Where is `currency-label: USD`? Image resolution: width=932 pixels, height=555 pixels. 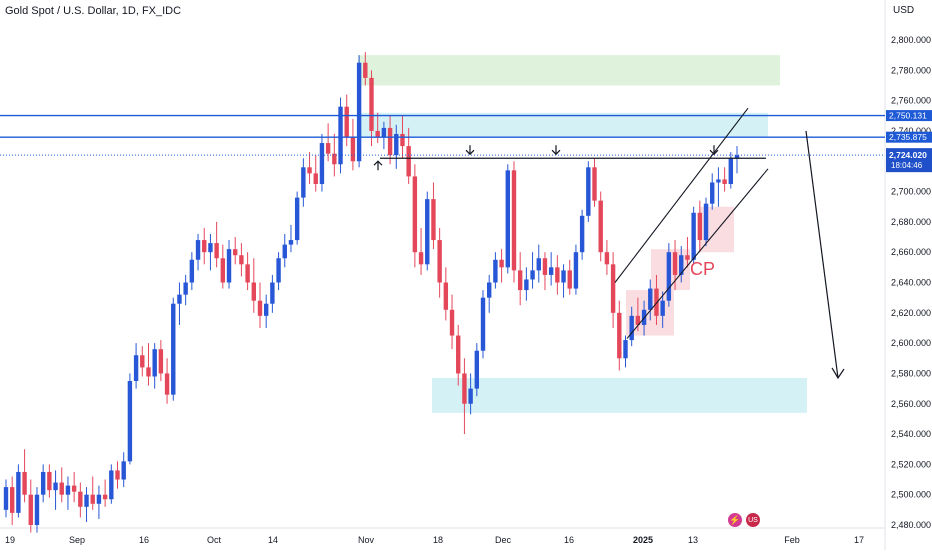 currency-label: USD is located at coordinates (904, 10).